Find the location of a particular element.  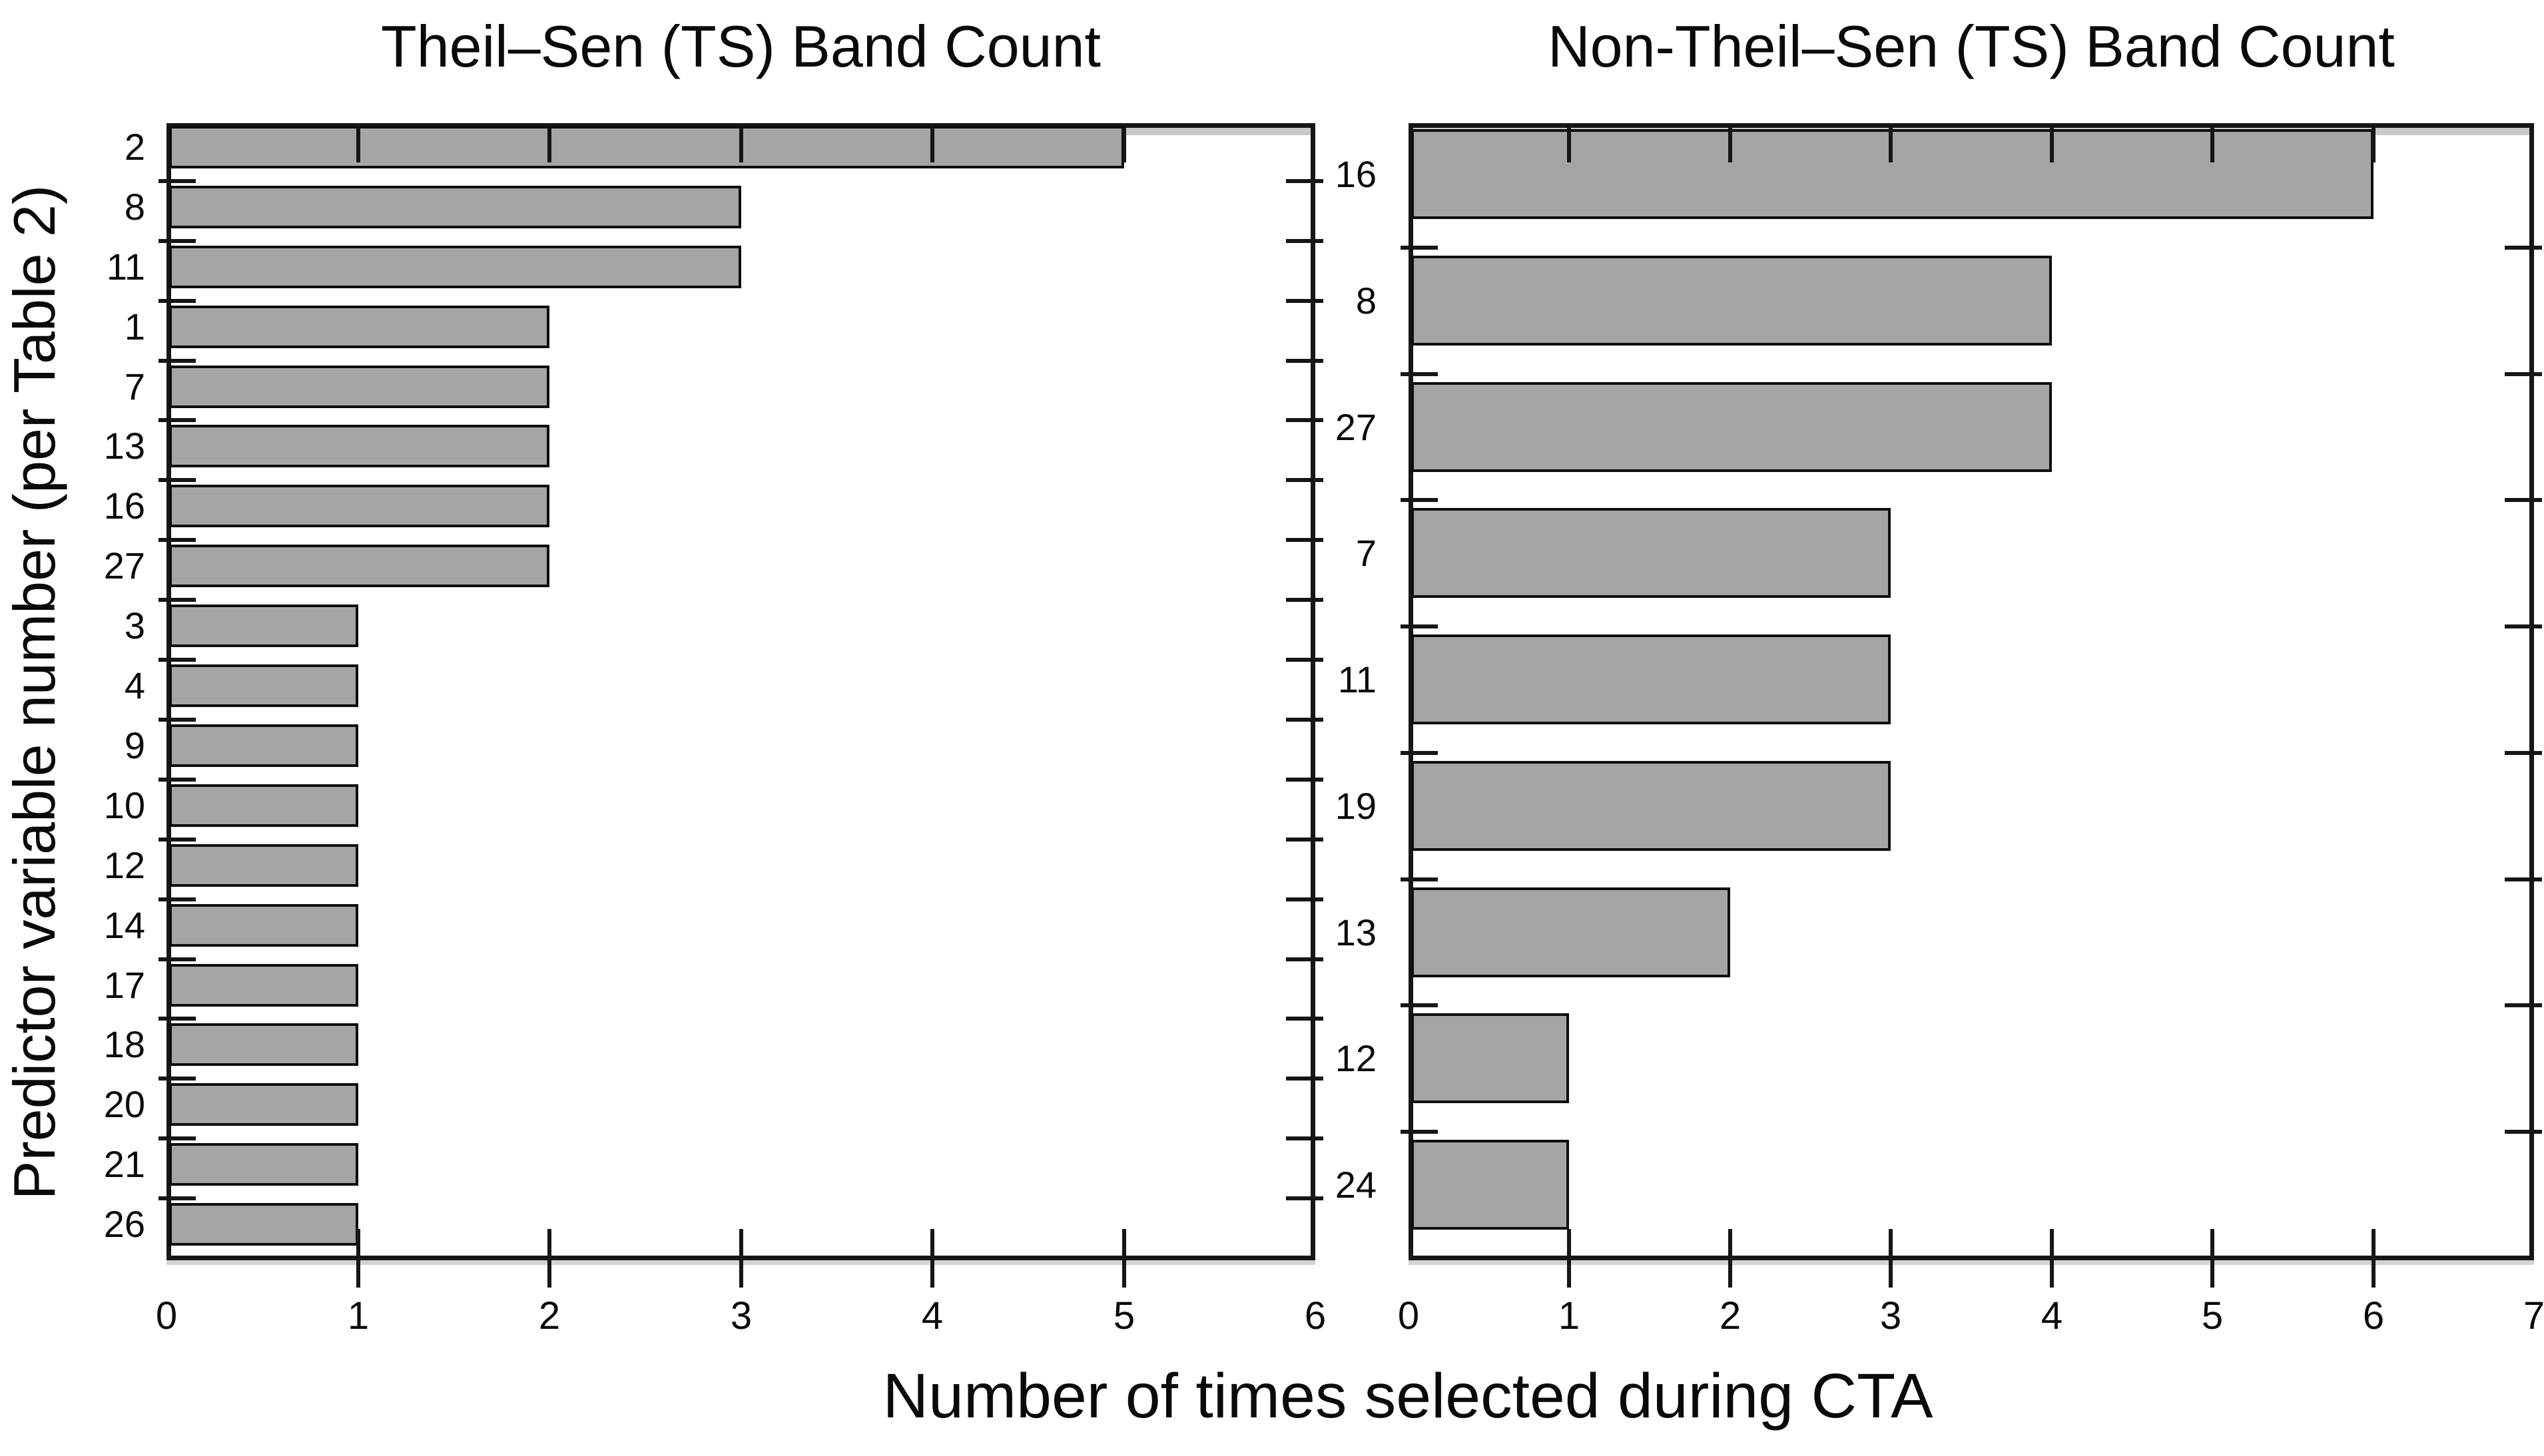

category-label-19: 19 is located at coordinates (1356, 806).